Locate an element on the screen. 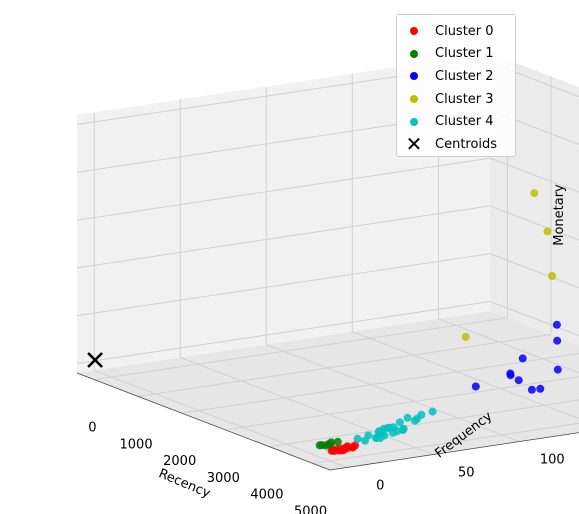 The height and width of the screenshot is (514, 579). x-tick-label: 4000 is located at coordinates (266, 495).